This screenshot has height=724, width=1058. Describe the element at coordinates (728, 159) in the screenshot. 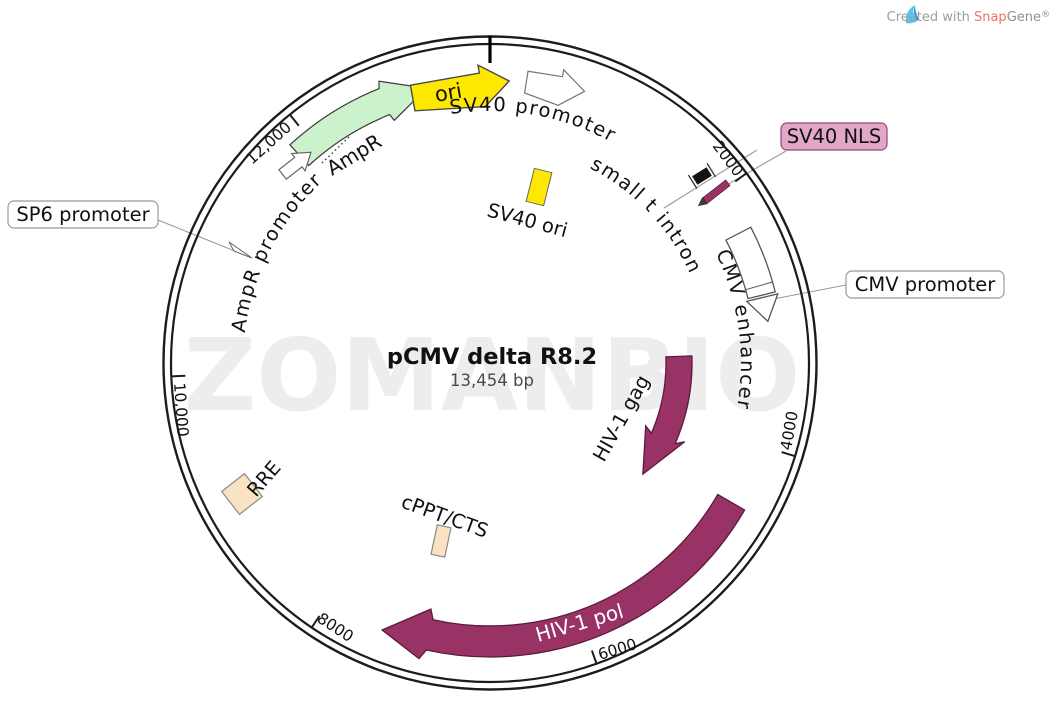

I see `tick-label-2000: 2000` at that location.